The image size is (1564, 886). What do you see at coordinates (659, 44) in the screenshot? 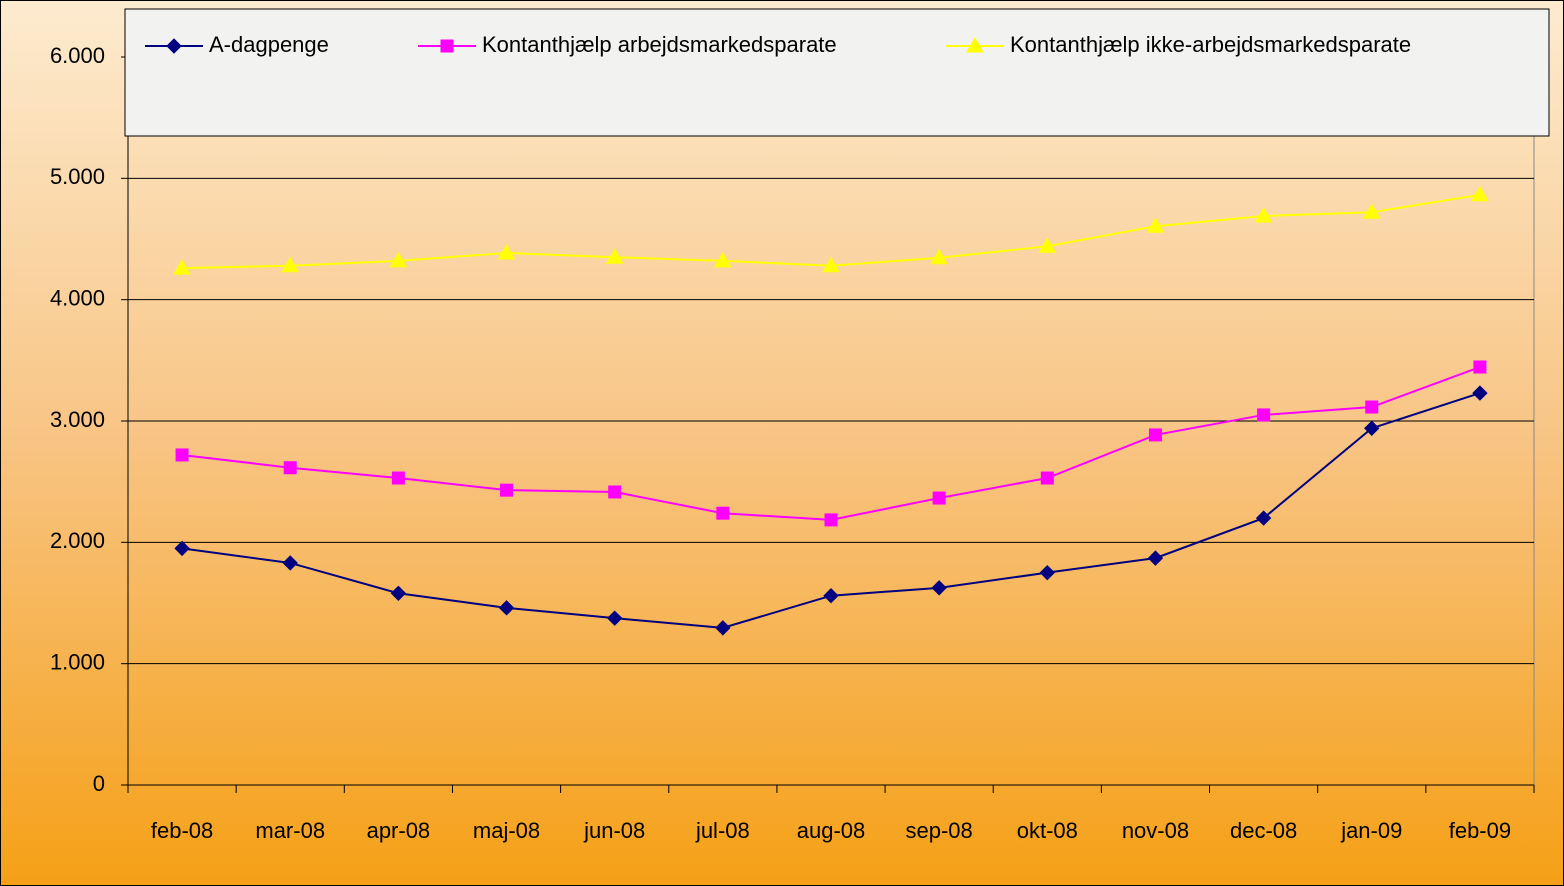
I see `legend-label: Kontanthjælp arbejdsmarkedsparate` at bounding box center [659, 44].